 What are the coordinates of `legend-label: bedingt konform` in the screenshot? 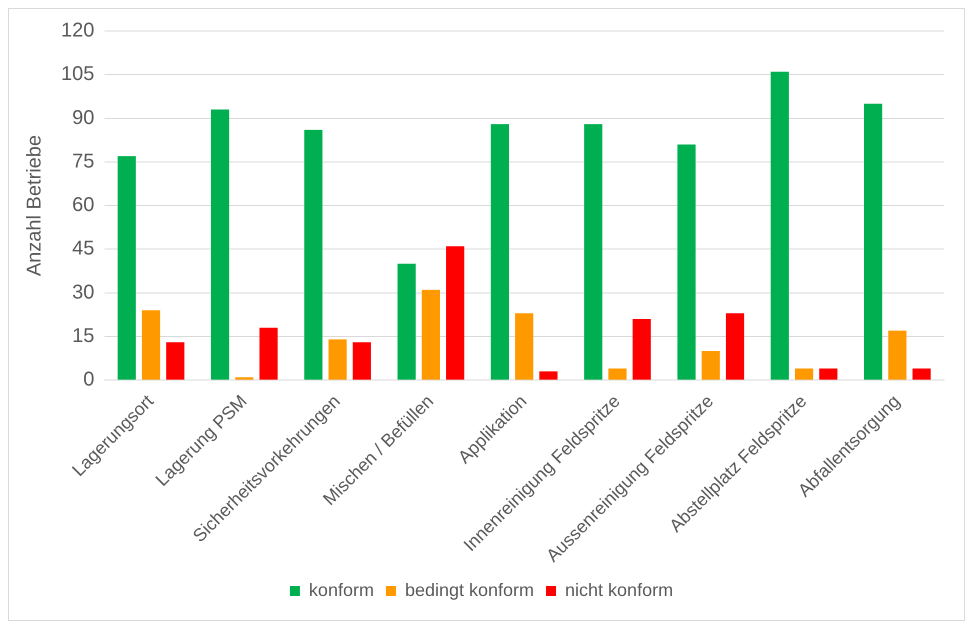 It's located at (469, 590).